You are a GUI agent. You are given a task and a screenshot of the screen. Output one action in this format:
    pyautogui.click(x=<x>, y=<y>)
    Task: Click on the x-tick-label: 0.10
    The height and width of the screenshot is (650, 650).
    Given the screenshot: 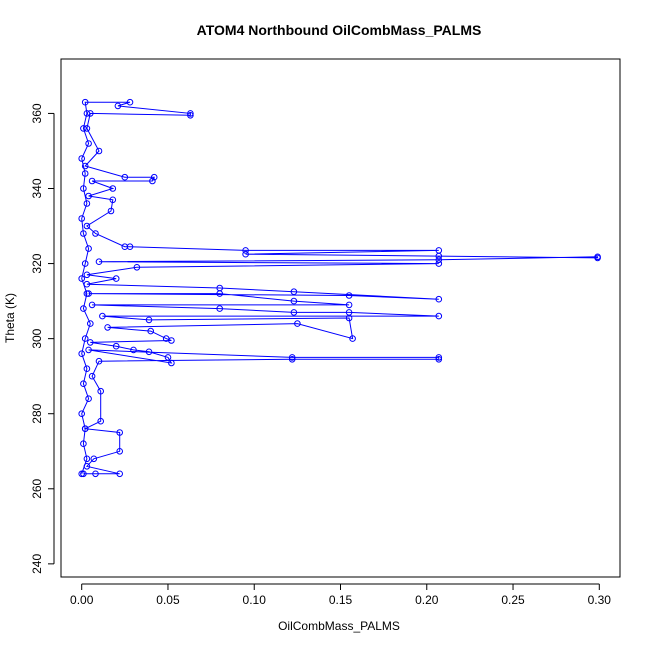 What is the action you would take?
    pyautogui.click(x=255, y=600)
    